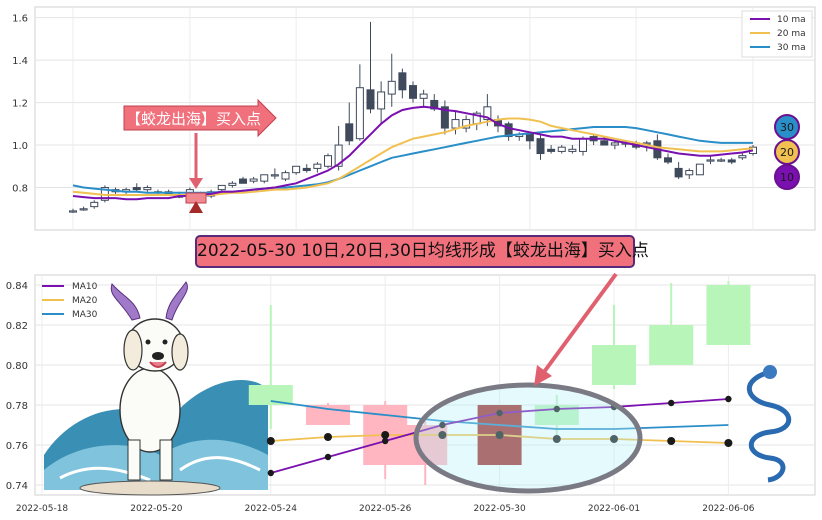  What do you see at coordinates (17, 446) in the screenshot?
I see `bottom-y-tick-label: 0.76` at bounding box center [17, 446].